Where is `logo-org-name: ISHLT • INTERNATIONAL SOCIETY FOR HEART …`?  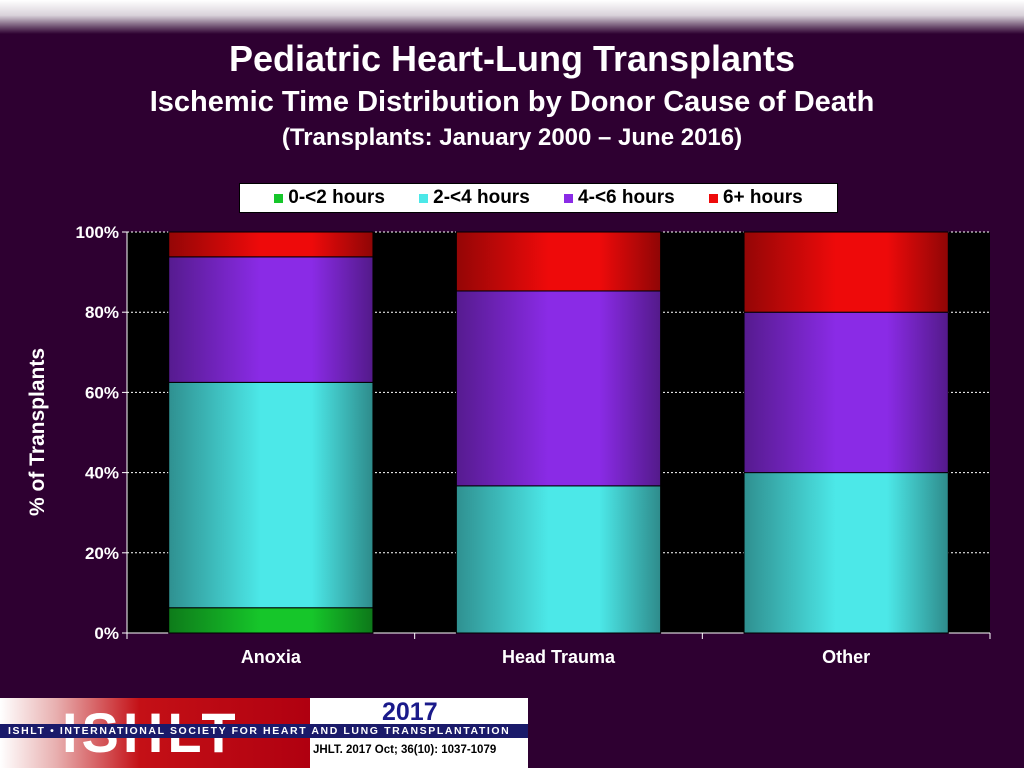
logo-org-name: ISHLT • INTERNATIONAL SOCIETY FOR HEART … is located at coordinates (259, 731).